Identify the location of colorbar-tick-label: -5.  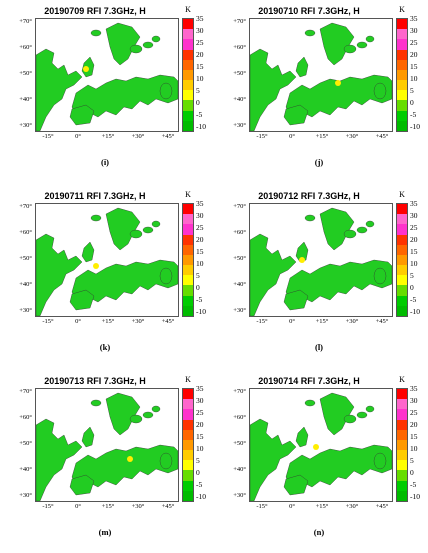
(413, 299).